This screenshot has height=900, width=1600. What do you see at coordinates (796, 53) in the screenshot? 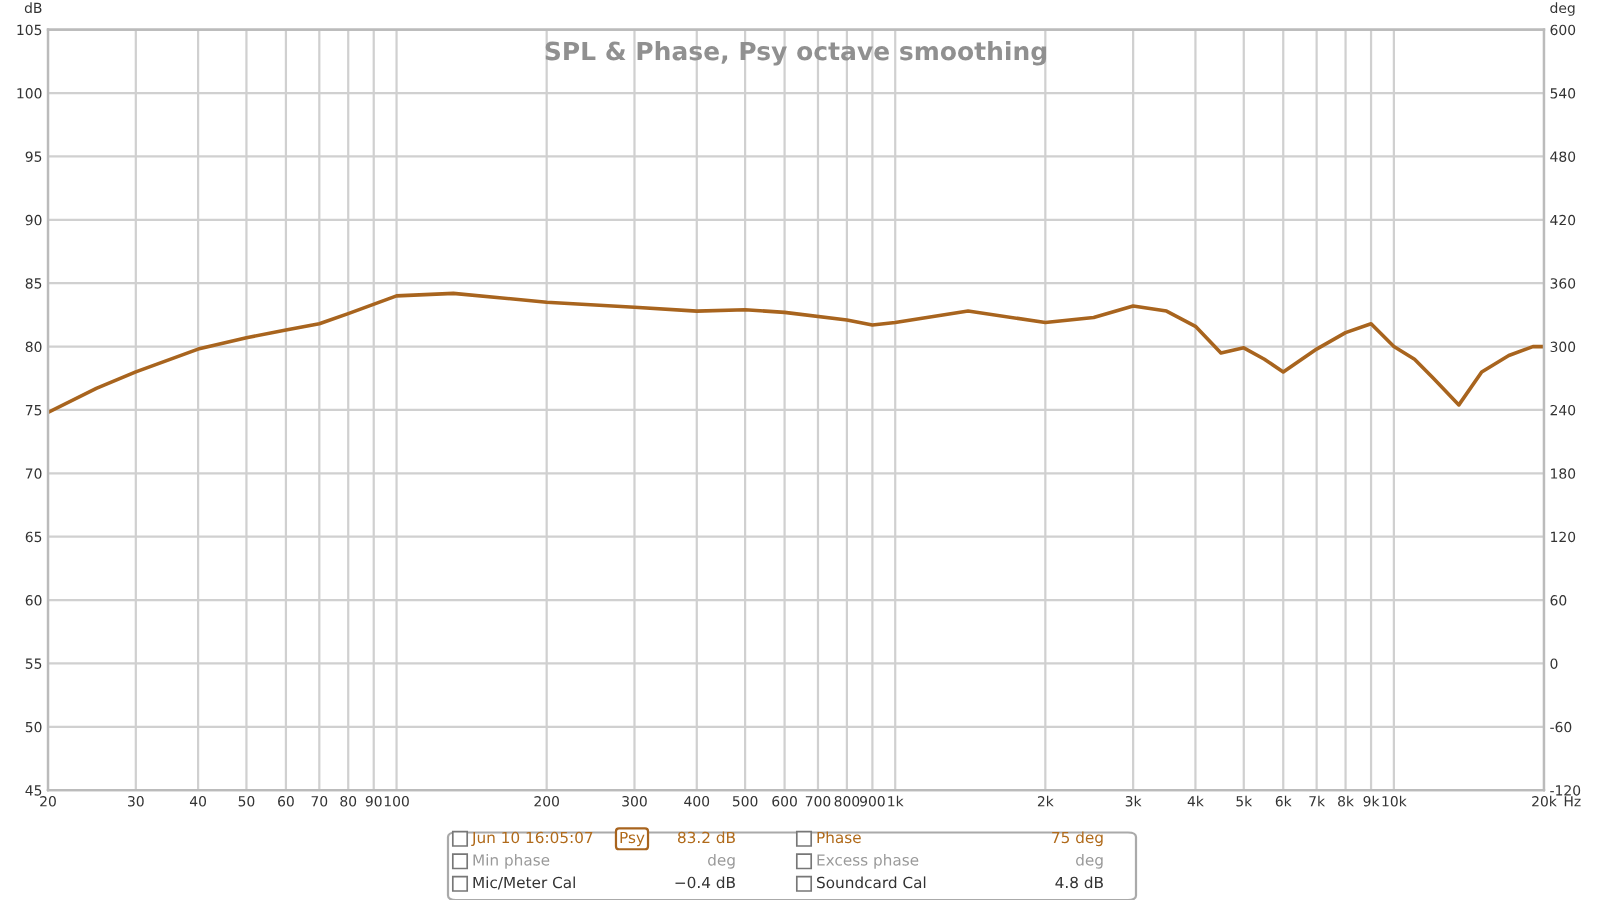
I see `chart-title: SPL & Phase, Psy octave smoothing` at bounding box center [796, 53].